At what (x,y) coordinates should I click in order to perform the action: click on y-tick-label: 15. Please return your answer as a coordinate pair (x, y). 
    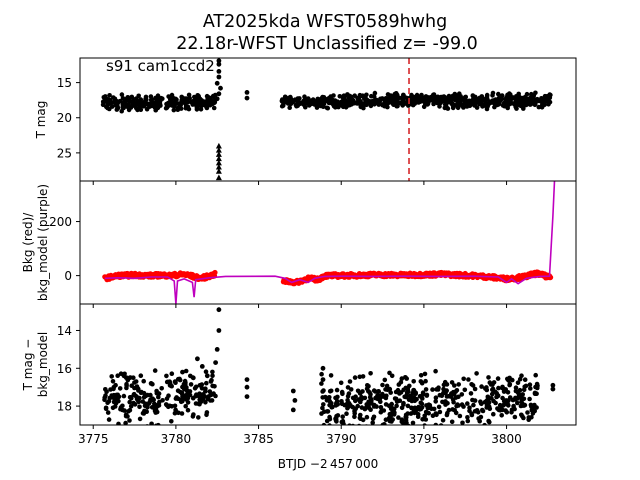
    Looking at the image, I should click on (64, 83).